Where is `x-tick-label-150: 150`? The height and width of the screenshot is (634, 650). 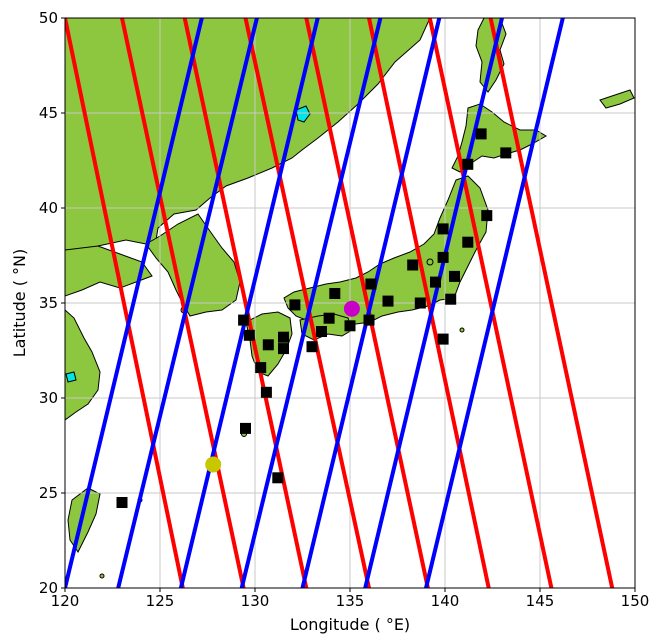
x-tick-label-150: 150 is located at coordinates (635, 601).